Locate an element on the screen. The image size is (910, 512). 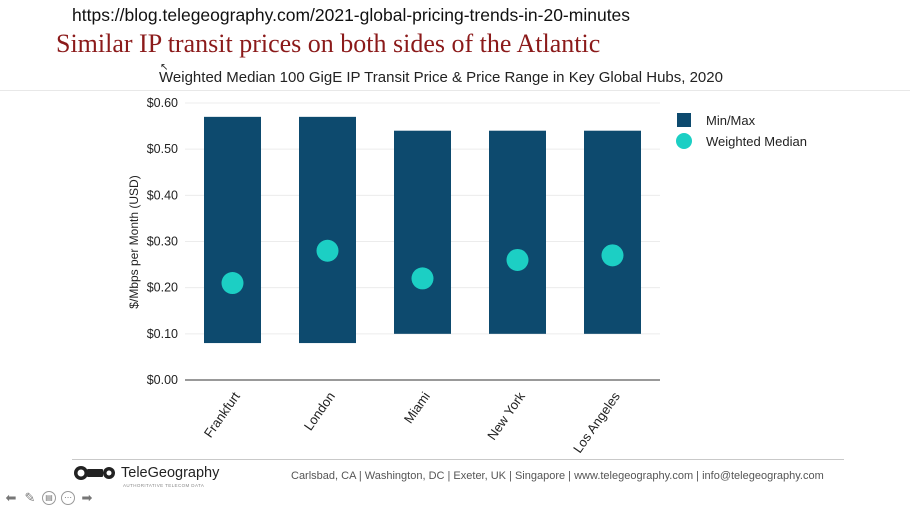
legend-swatch-weighted-median is located at coordinates (684, 141).